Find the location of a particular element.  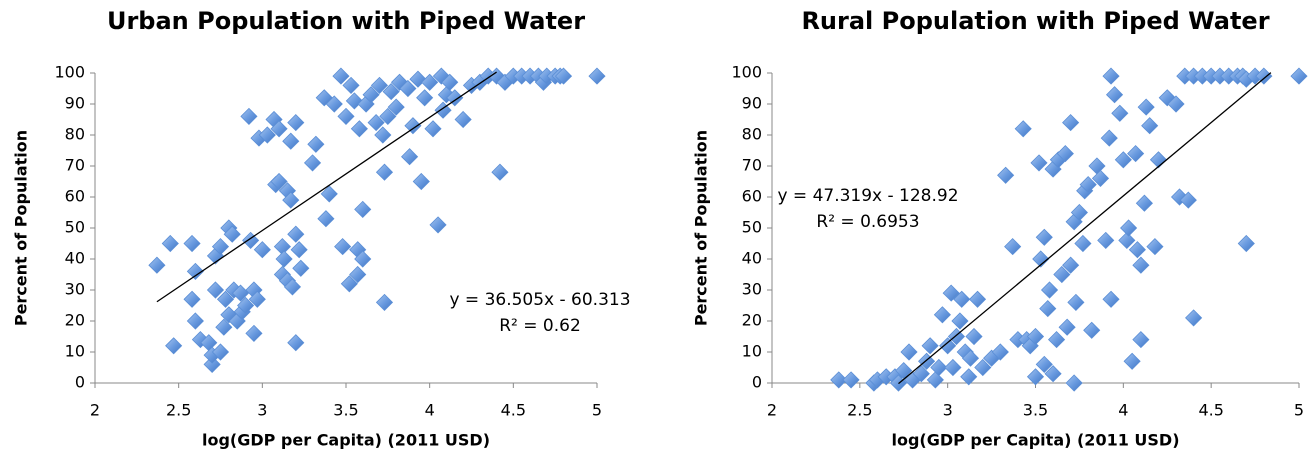

trendline is located at coordinates (326, 187).